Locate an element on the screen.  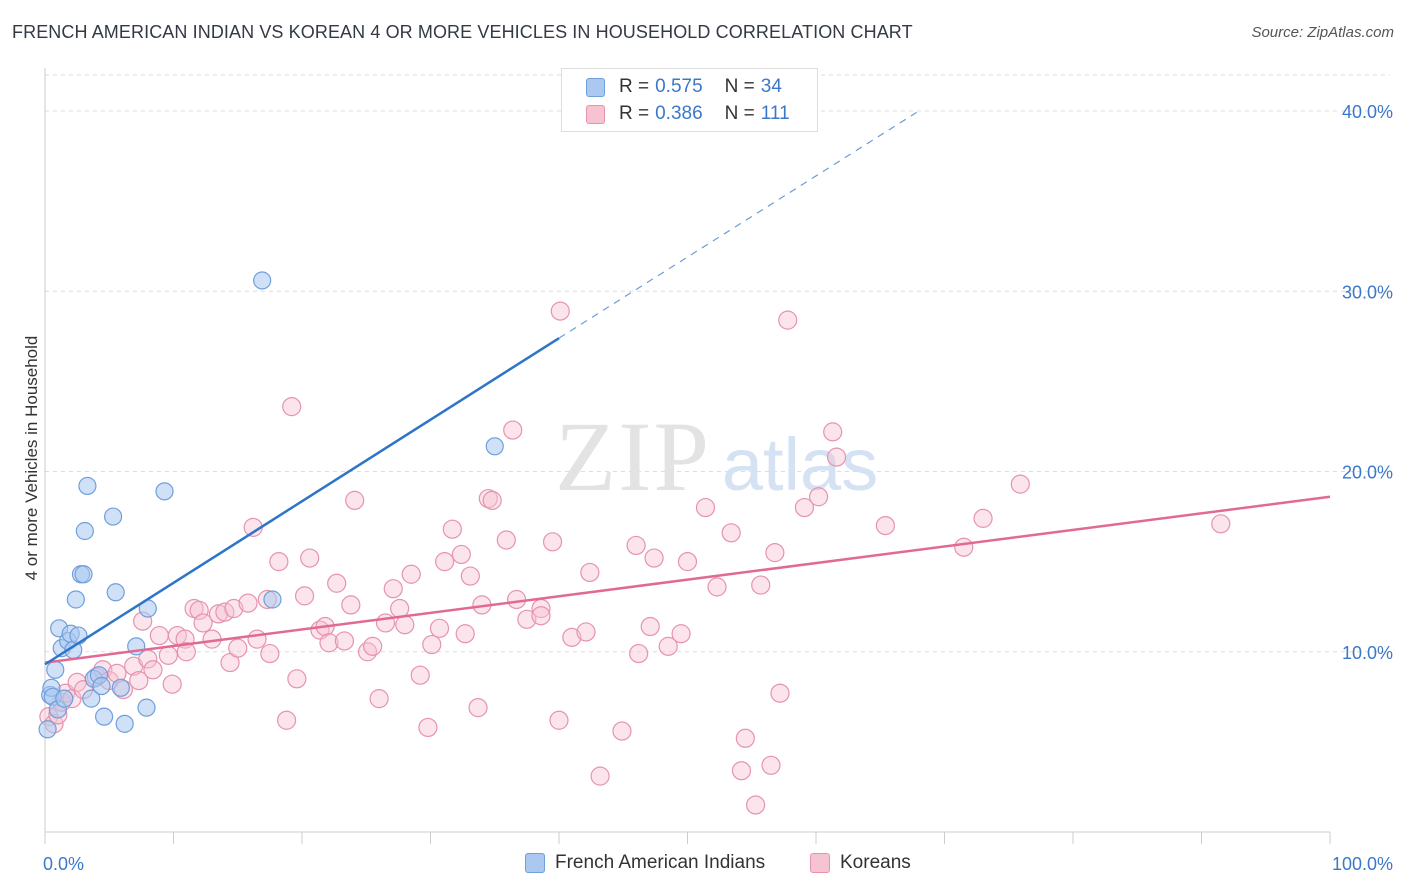
bottom-legend-label: French American Indians is located at coordinates (660, 862).